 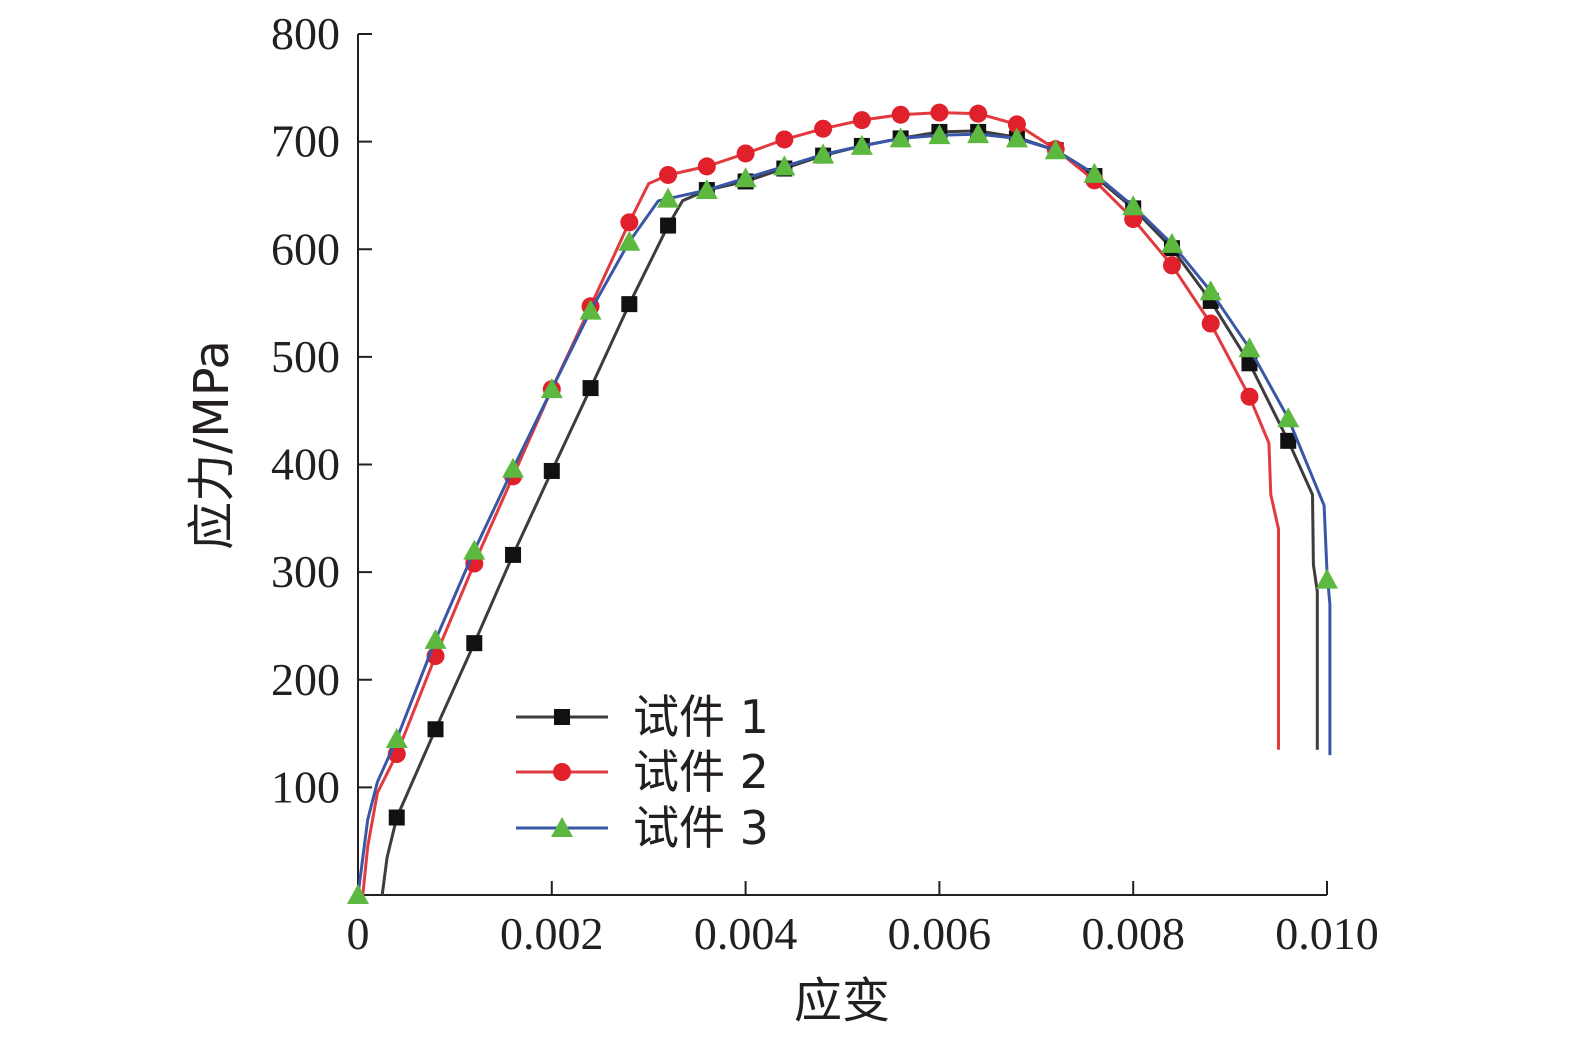 I want to click on y-axis-title: 应力/MPa, so click(x=212, y=445).